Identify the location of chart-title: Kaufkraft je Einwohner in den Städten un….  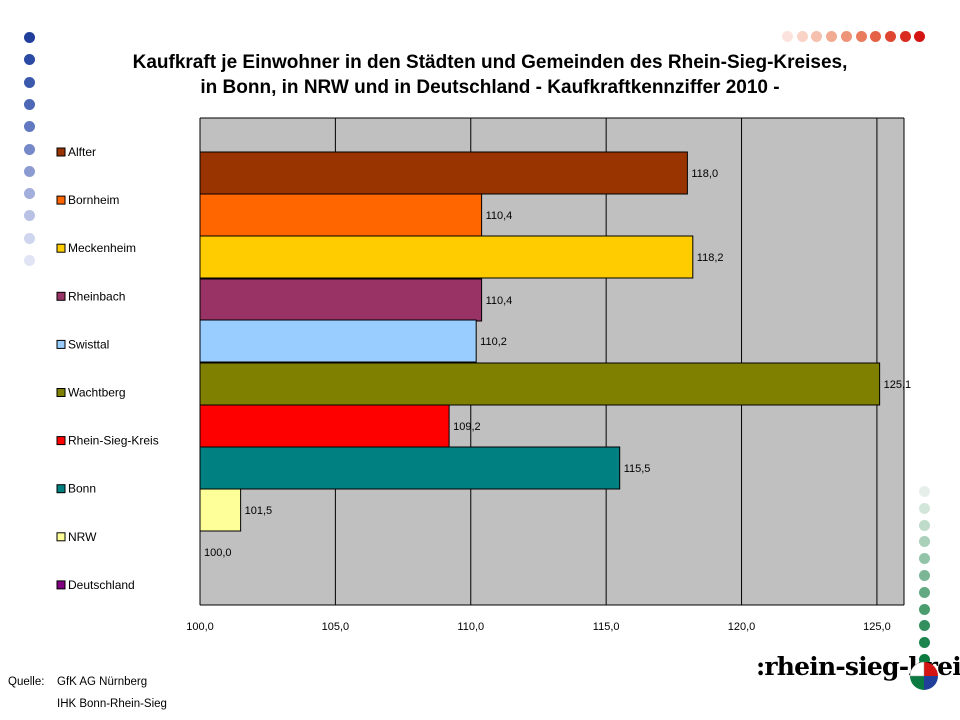
(490, 75).